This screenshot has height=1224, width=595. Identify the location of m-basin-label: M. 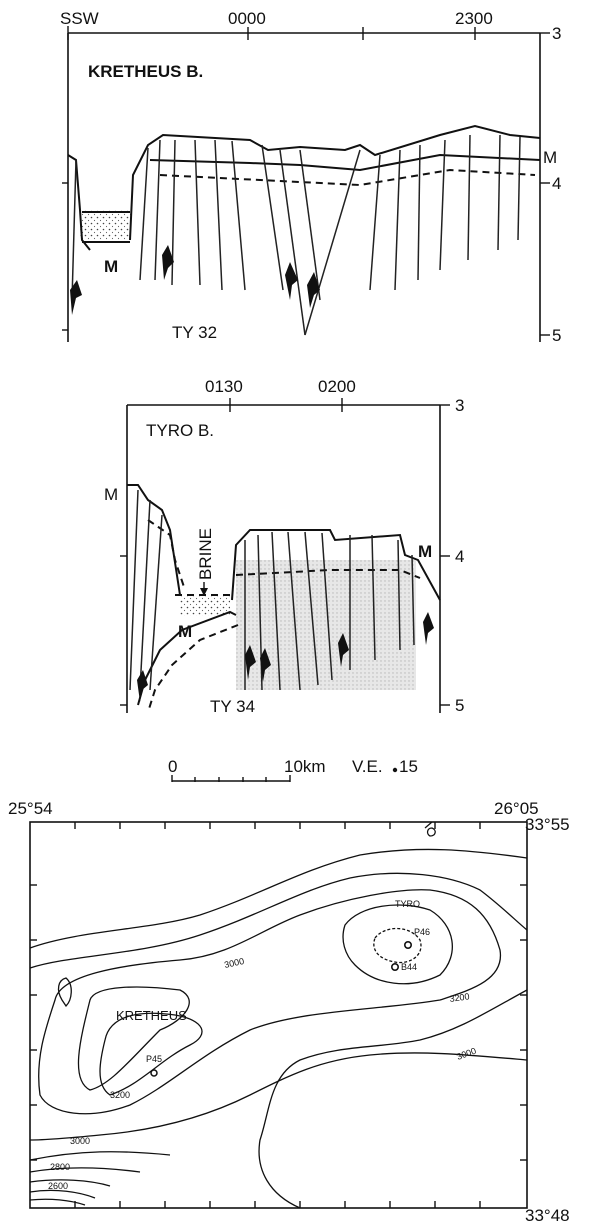
(111, 266).